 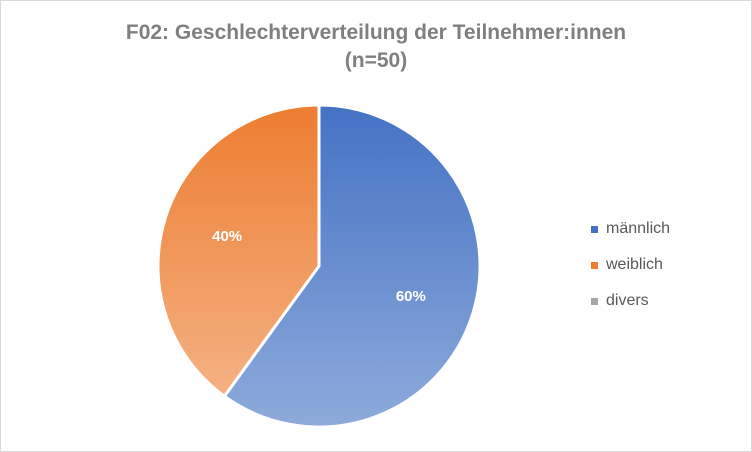 I want to click on legend-swatch-weiblich, so click(x=594, y=265).